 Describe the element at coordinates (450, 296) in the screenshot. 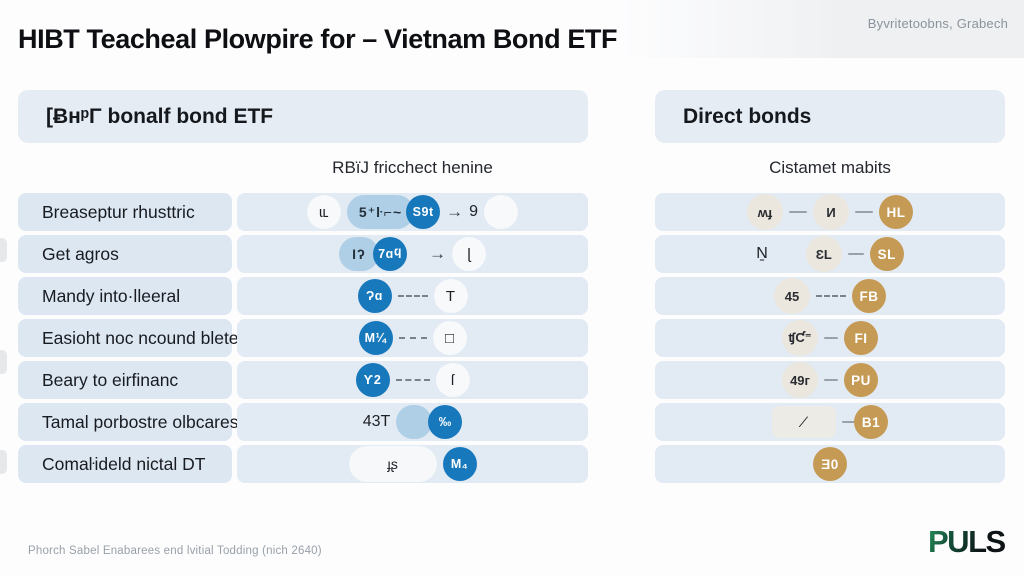

I see `white-circle-badge: T` at that location.